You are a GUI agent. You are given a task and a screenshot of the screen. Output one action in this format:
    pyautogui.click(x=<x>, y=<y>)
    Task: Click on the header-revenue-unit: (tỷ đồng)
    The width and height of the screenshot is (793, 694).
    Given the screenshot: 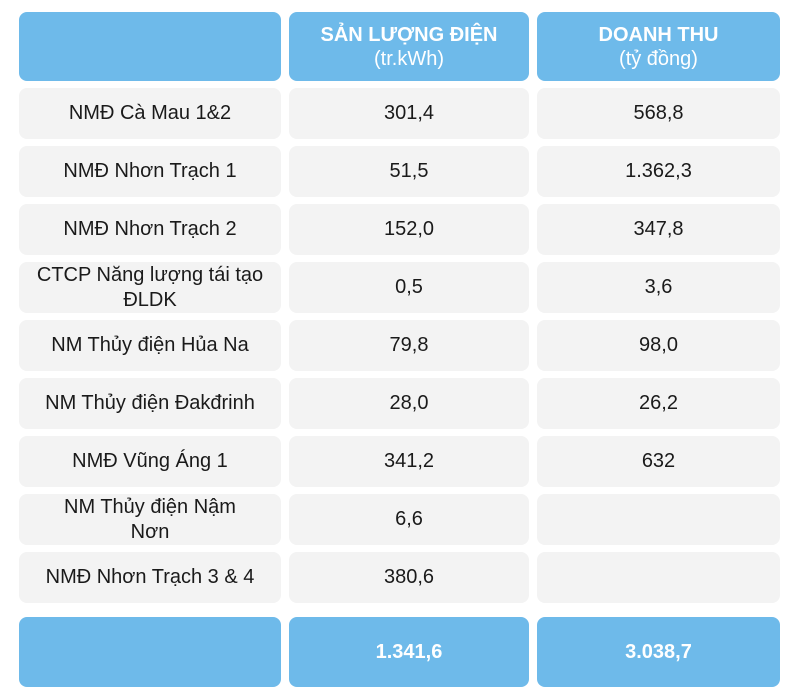 What is the action you would take?
    pyautogui.click(x=658, y=58)
    